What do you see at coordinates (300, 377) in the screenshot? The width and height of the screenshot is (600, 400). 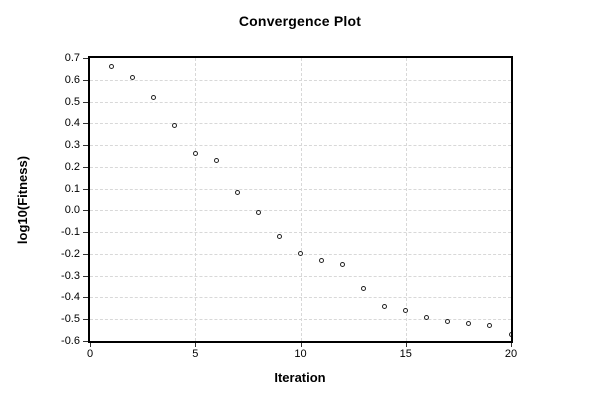 I see `x-axis-label: Iteration` at bounding box center [300, 377].